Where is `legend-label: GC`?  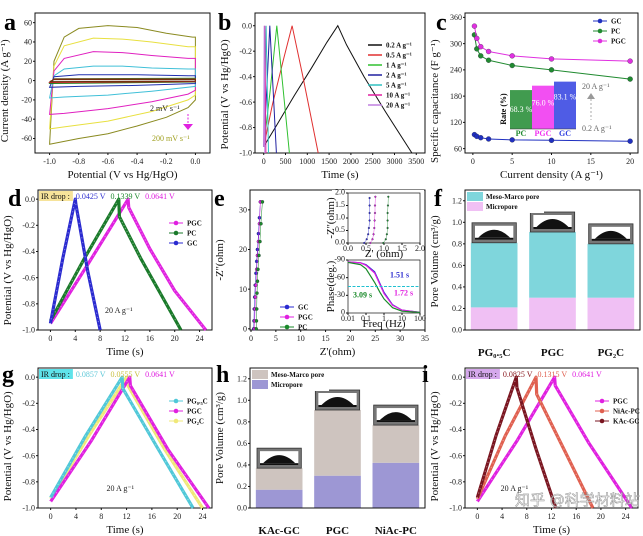
legend-label: GC is located at coordinates (192, 244).